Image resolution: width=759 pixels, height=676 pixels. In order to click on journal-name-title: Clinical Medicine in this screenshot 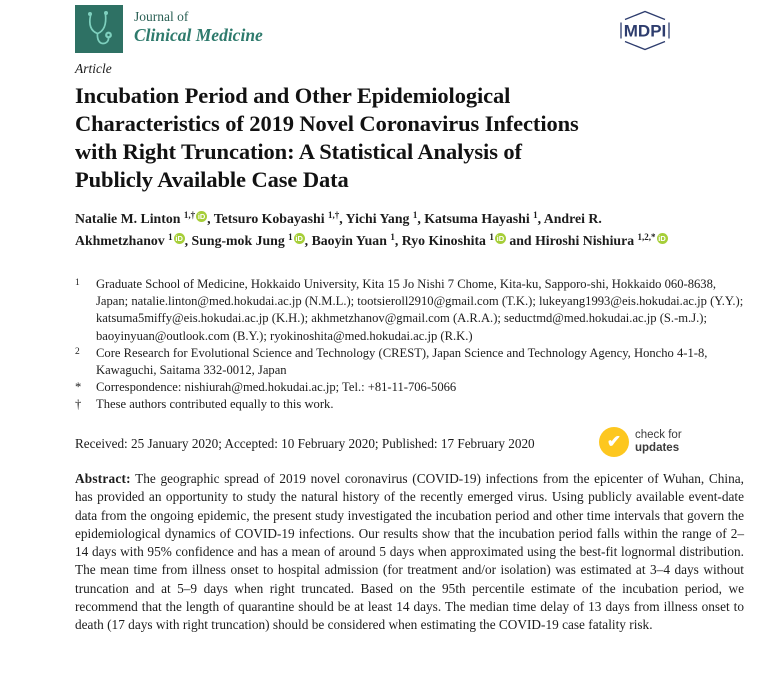, I will do `click(198, 34)`.